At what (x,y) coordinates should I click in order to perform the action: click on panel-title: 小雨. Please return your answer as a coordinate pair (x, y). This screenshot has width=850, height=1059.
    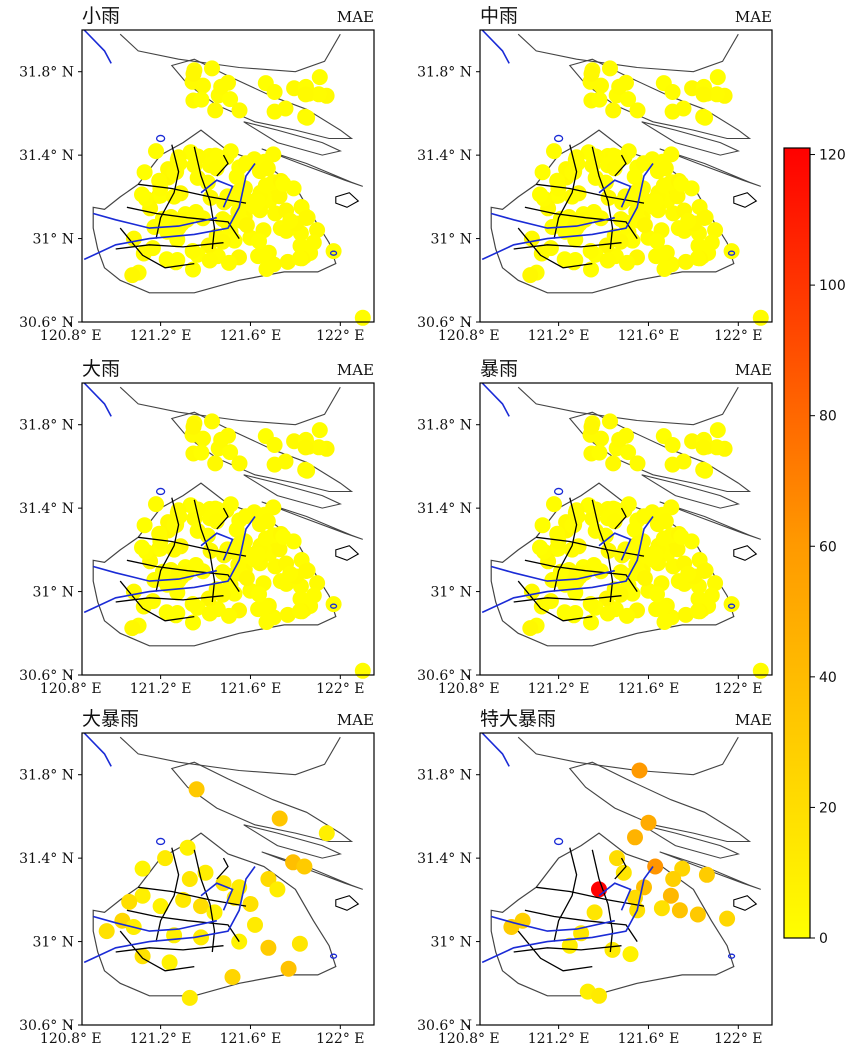
    Looking at the image, I should click on (101, 16).